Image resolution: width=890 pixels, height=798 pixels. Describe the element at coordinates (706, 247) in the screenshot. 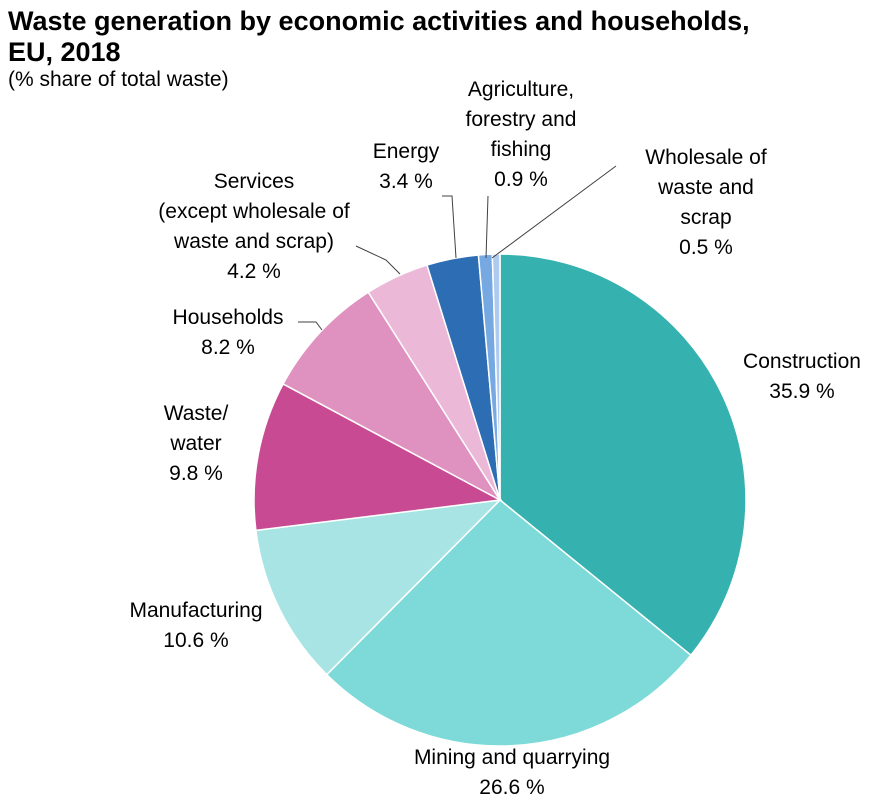

I see `slice-value-label: 0.5 %` at that location.